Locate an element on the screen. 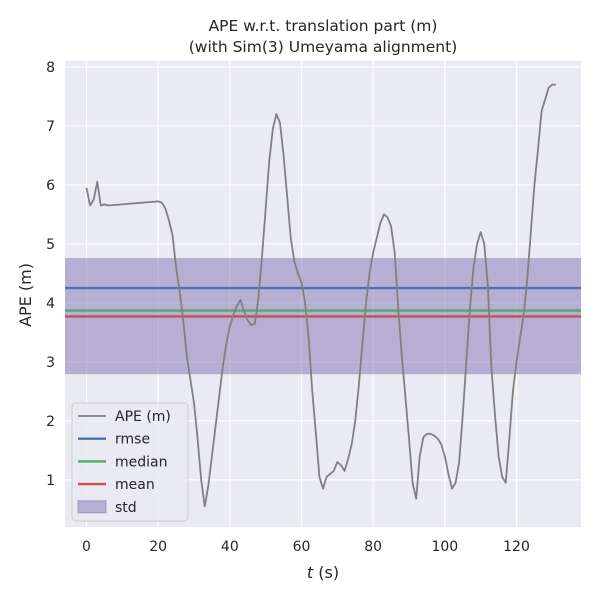 The height and width of the screenshot is (600, 600). y-tick-label: 7 is located at coordinates (50, 127).